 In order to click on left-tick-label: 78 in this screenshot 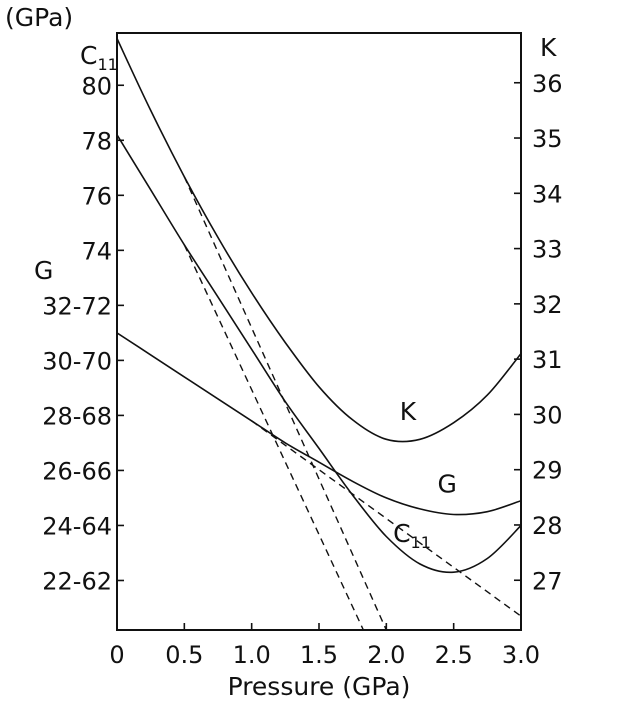, I will do `click(96, 141)`.